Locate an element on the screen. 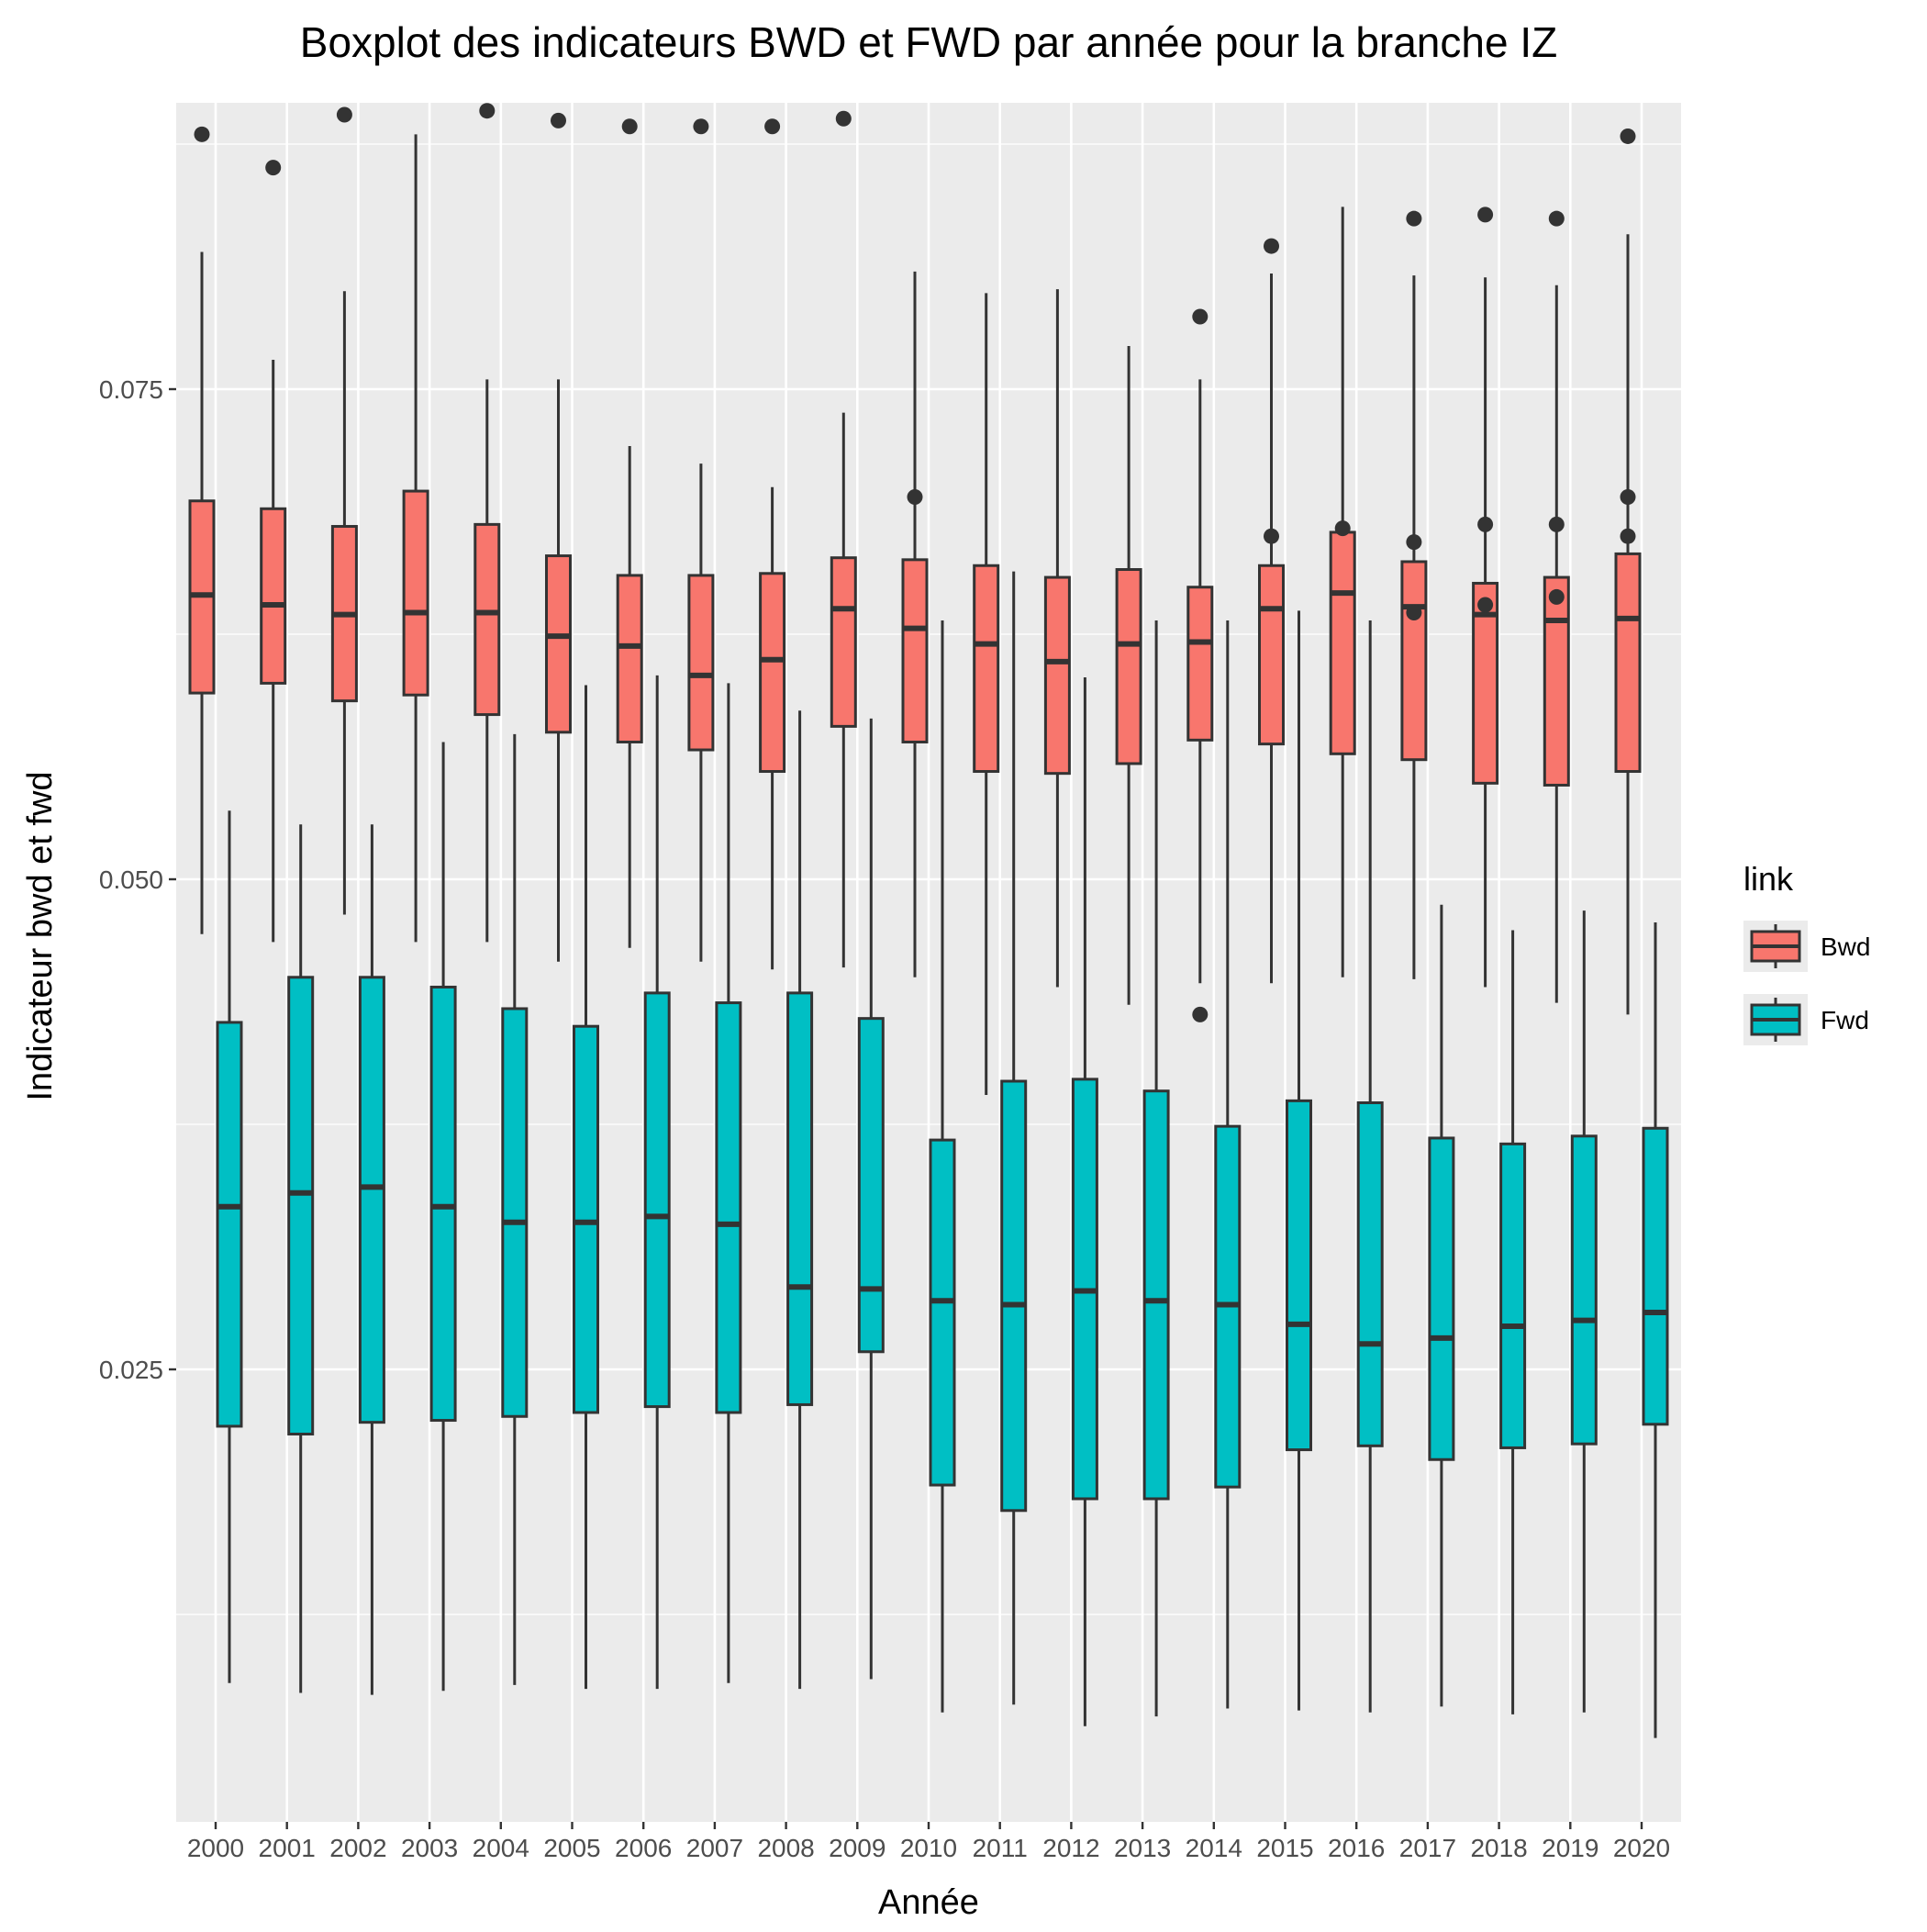 This screenshot has width=1927, height=1932. x-tick-label: 2002 is located at coordinates (357, 1848).